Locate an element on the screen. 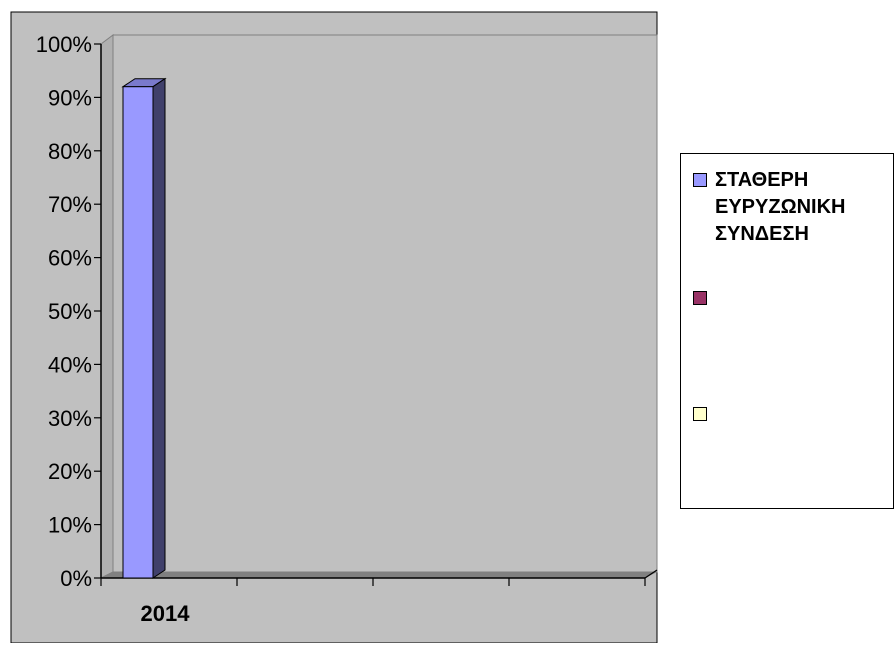  y-tick-label: 80% is located at coordinates (70, 151).